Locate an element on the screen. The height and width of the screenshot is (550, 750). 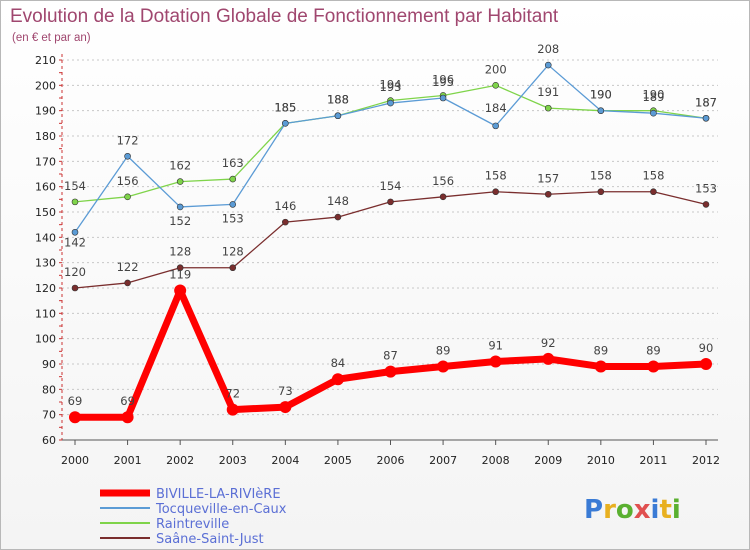
data-label: 196 is located at coordinates (443, 79).